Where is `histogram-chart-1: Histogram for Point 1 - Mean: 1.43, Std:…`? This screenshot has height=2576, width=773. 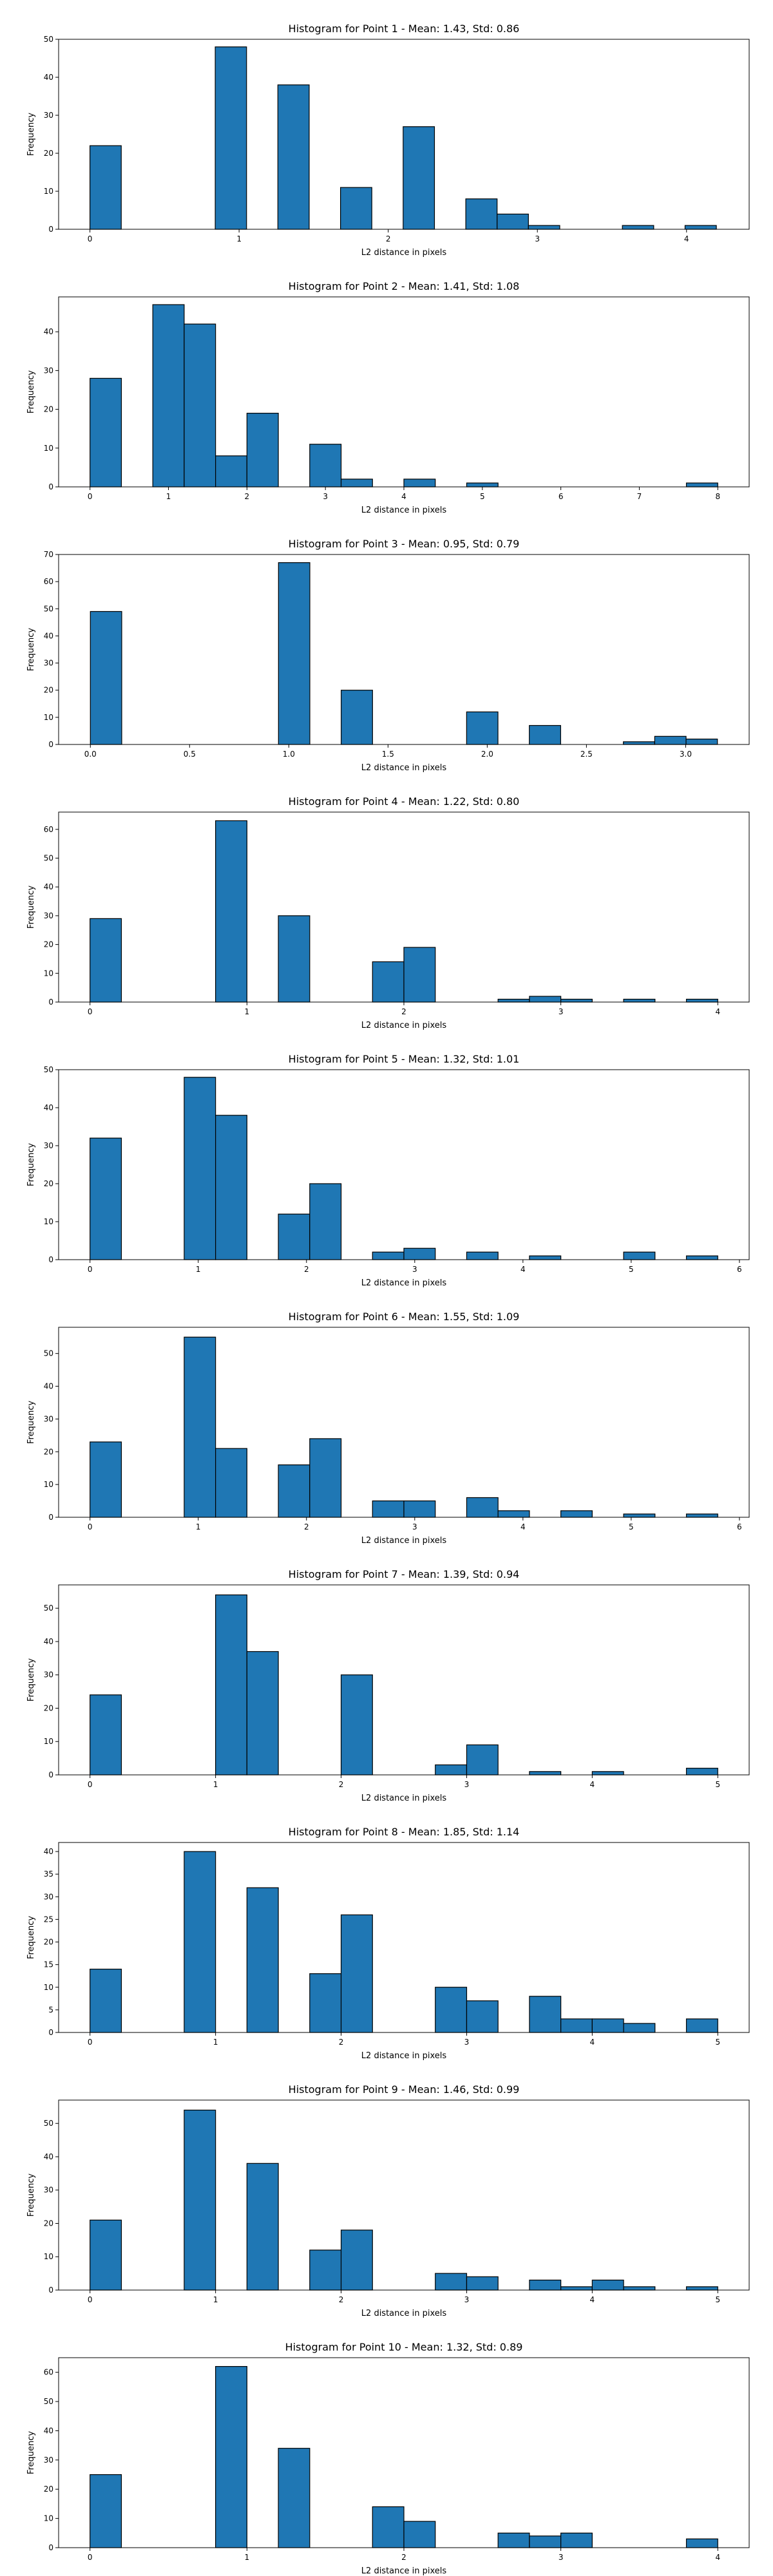
histogram-chart-1: Histogram for Point 1 - Mean: 1.43, Std:… is located at coordinates (388, 140).